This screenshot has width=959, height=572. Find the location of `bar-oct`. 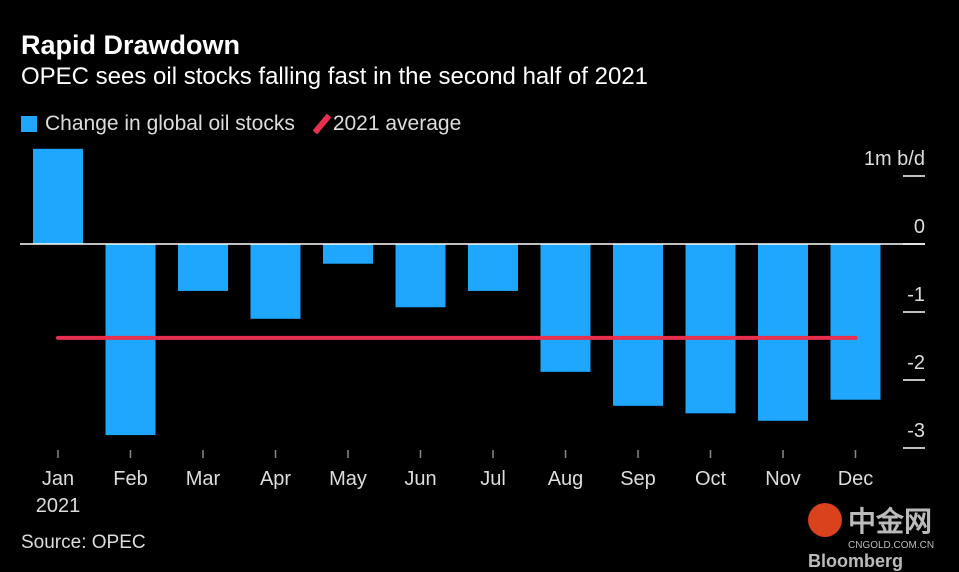

bar-oct is located at coordinates (710, 329).